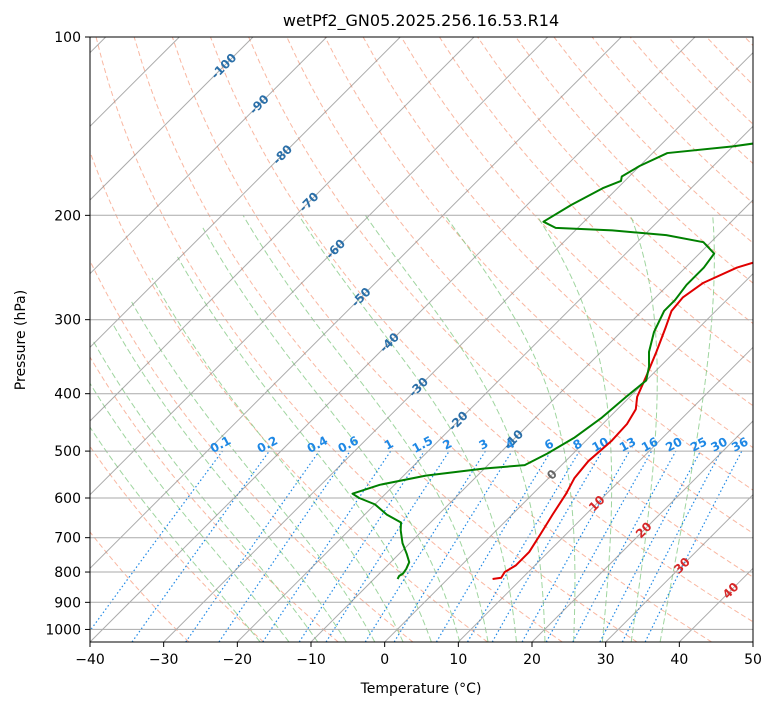  I want to click on y-tick-label: 300, so click(67, 321).